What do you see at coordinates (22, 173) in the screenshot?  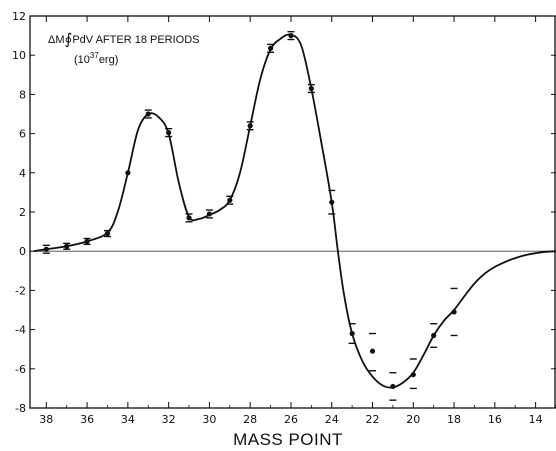 I see `y-tick-label-6: 4` at bounding box center [22, 173].